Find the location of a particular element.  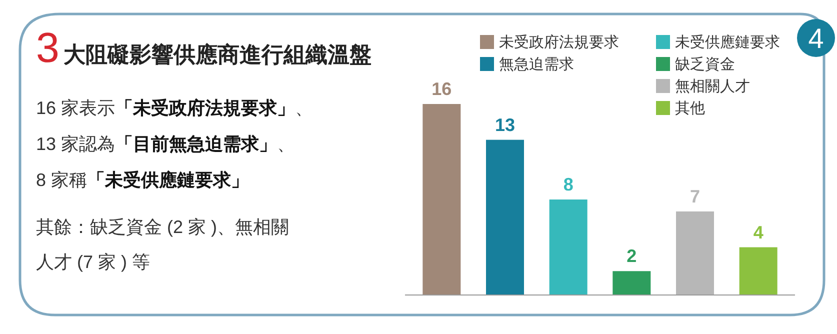

legend-label: 未受政府法規要求 is located at coordinates (559, 42).